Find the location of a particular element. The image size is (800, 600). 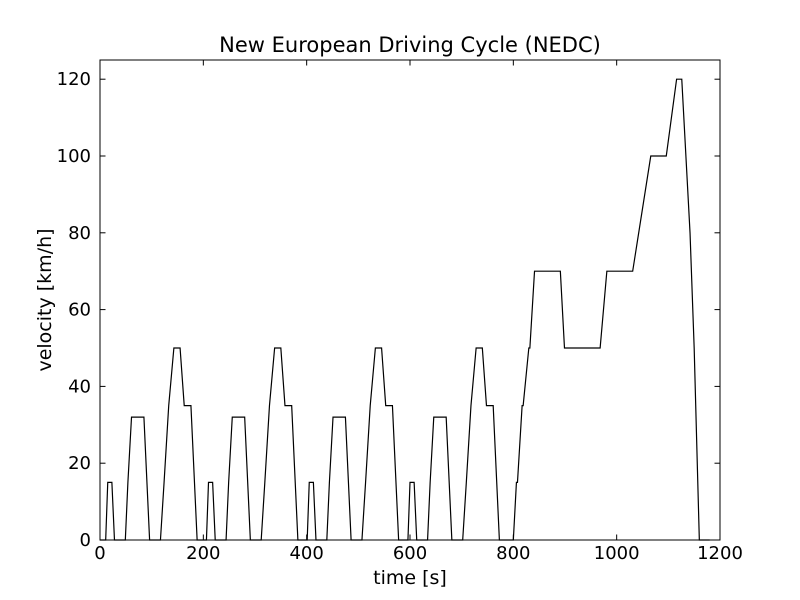

y-tick-label: 40 is located at coordinates (79, 386).